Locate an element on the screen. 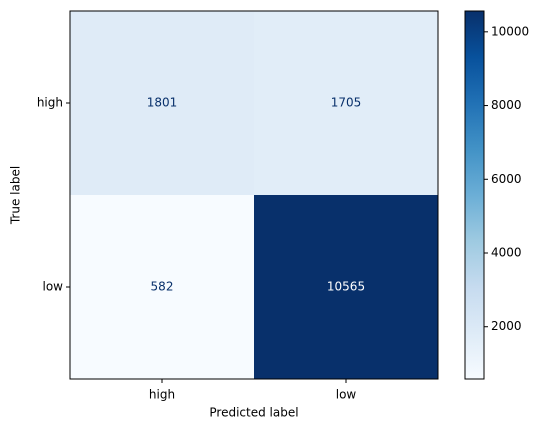 This screenshot has width=546, height=432. x-tick-label: high is located at coordinates (162, 395).